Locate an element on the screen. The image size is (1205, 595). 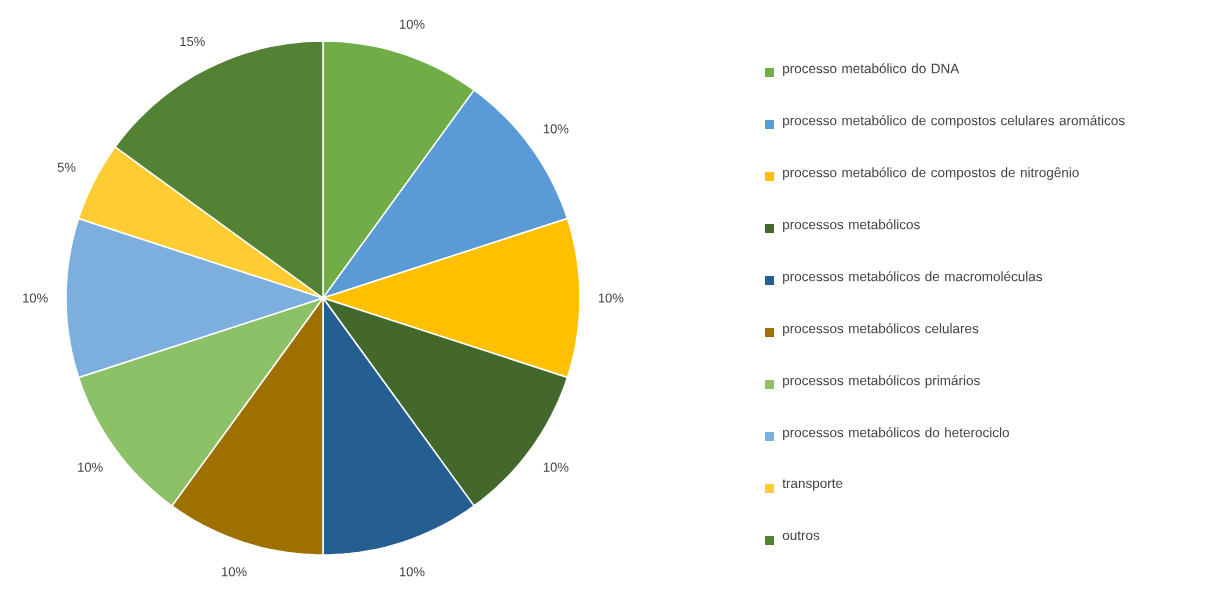
legend-label: processo metabólico de compostos de nitrogênio is located at coordinates (931, 173).